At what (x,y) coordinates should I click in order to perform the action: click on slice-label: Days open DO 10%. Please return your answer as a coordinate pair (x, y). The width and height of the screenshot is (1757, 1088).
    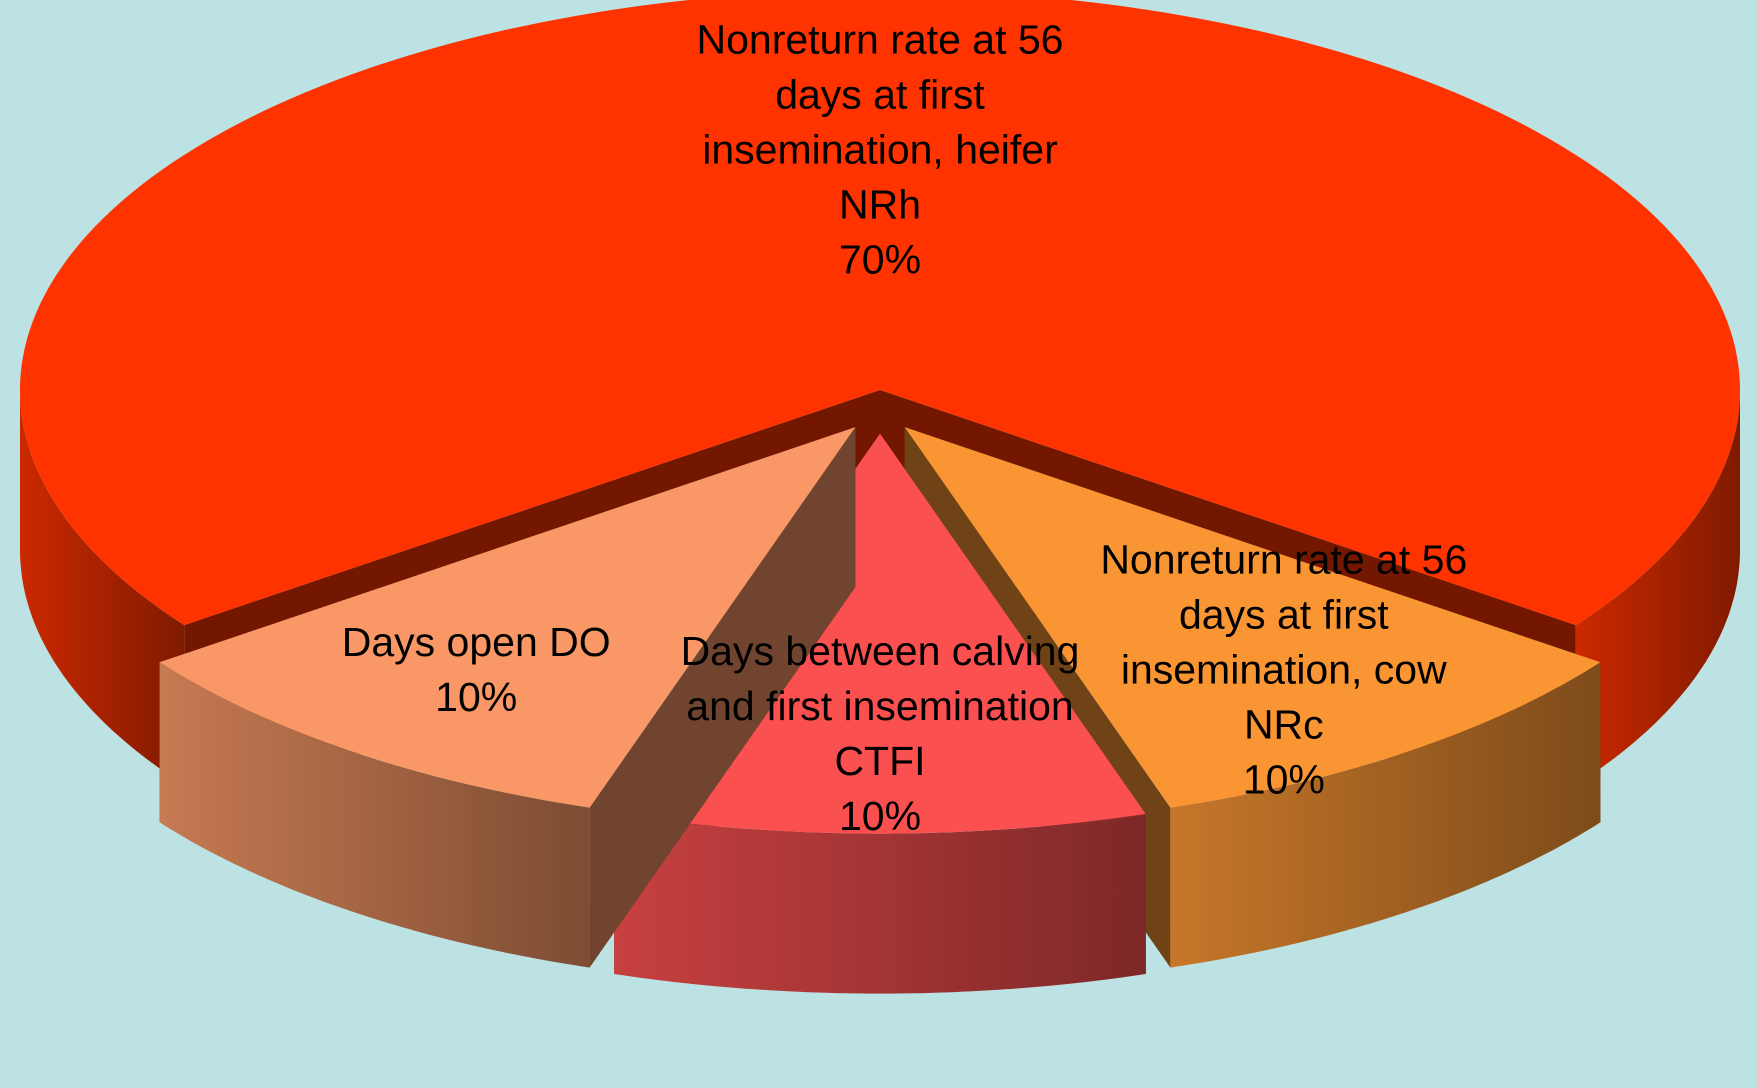
    Looking at the image, I should click on (476, 670).